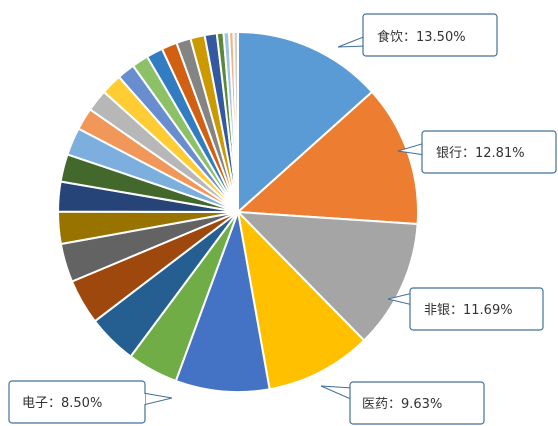 The width and height of the screenshot is (558, 426). I want to click on pie-slice-pharma, so click(301, 301).